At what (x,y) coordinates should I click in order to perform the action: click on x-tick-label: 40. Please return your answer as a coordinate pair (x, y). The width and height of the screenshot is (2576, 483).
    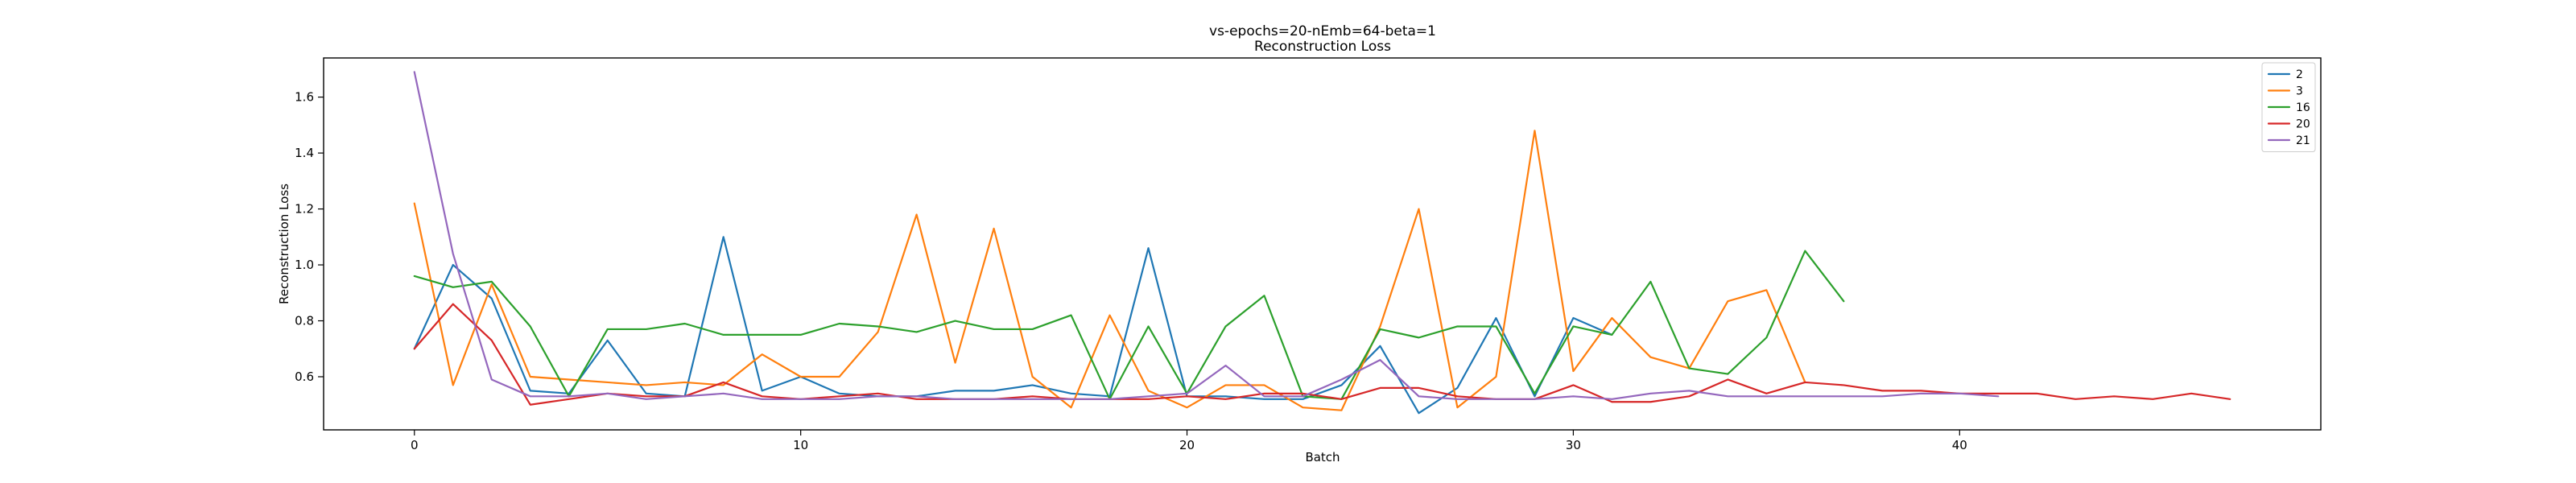
    Looking at the image, I should click on (1959, 445).